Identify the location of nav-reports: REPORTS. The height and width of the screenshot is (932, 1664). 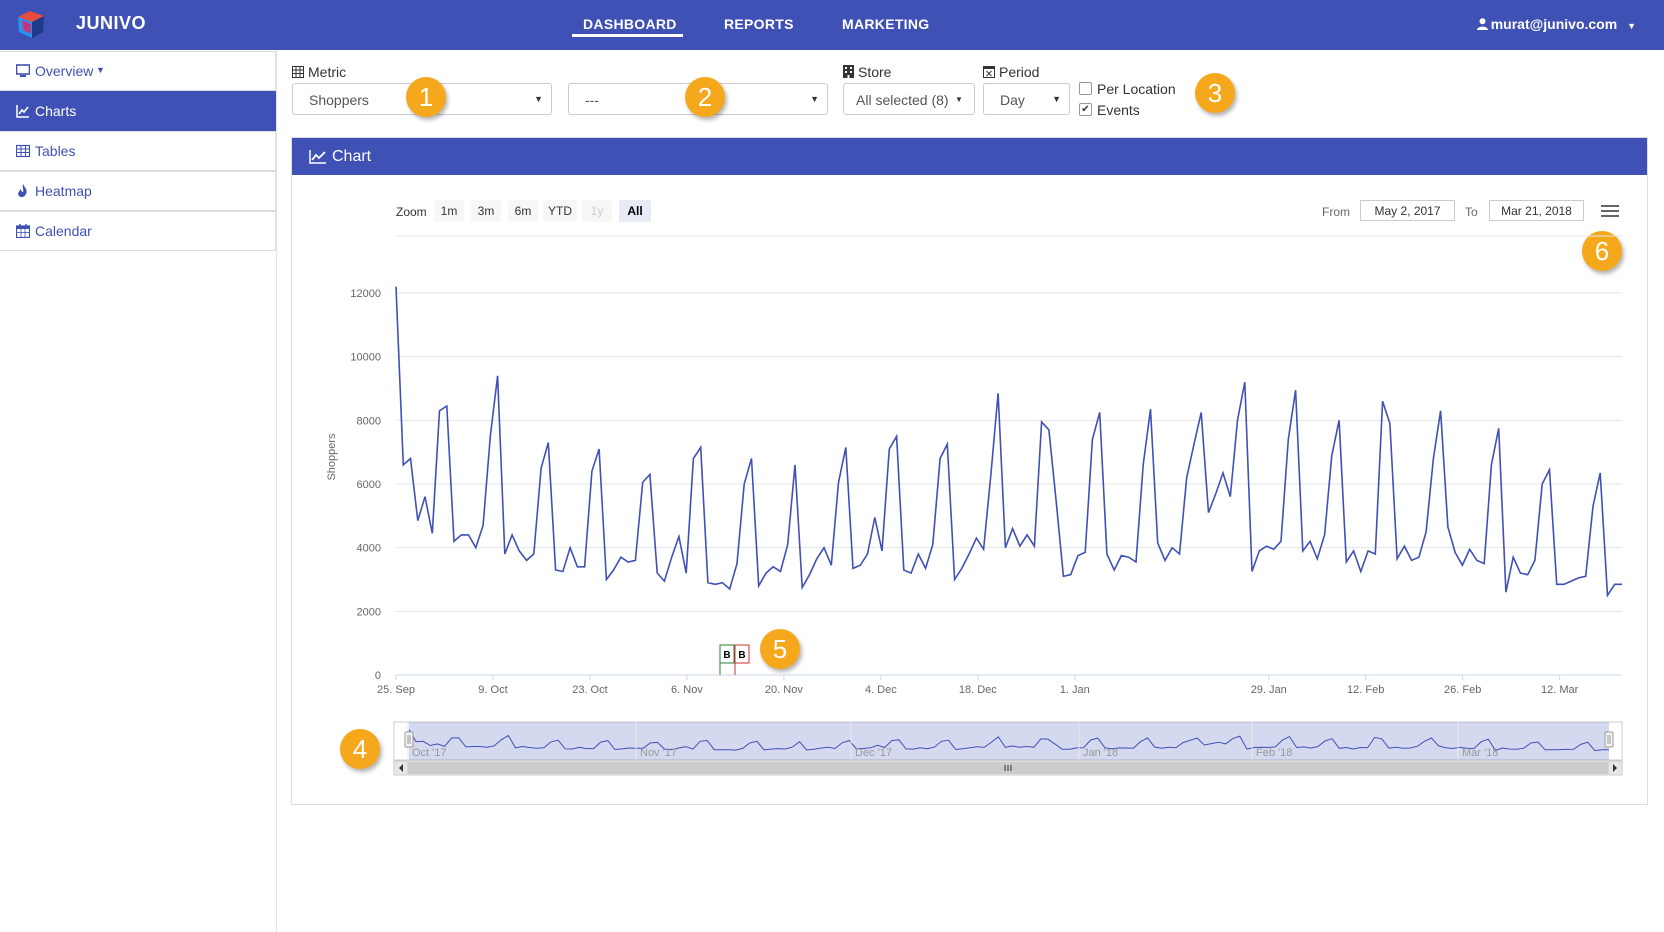
(759, 24).